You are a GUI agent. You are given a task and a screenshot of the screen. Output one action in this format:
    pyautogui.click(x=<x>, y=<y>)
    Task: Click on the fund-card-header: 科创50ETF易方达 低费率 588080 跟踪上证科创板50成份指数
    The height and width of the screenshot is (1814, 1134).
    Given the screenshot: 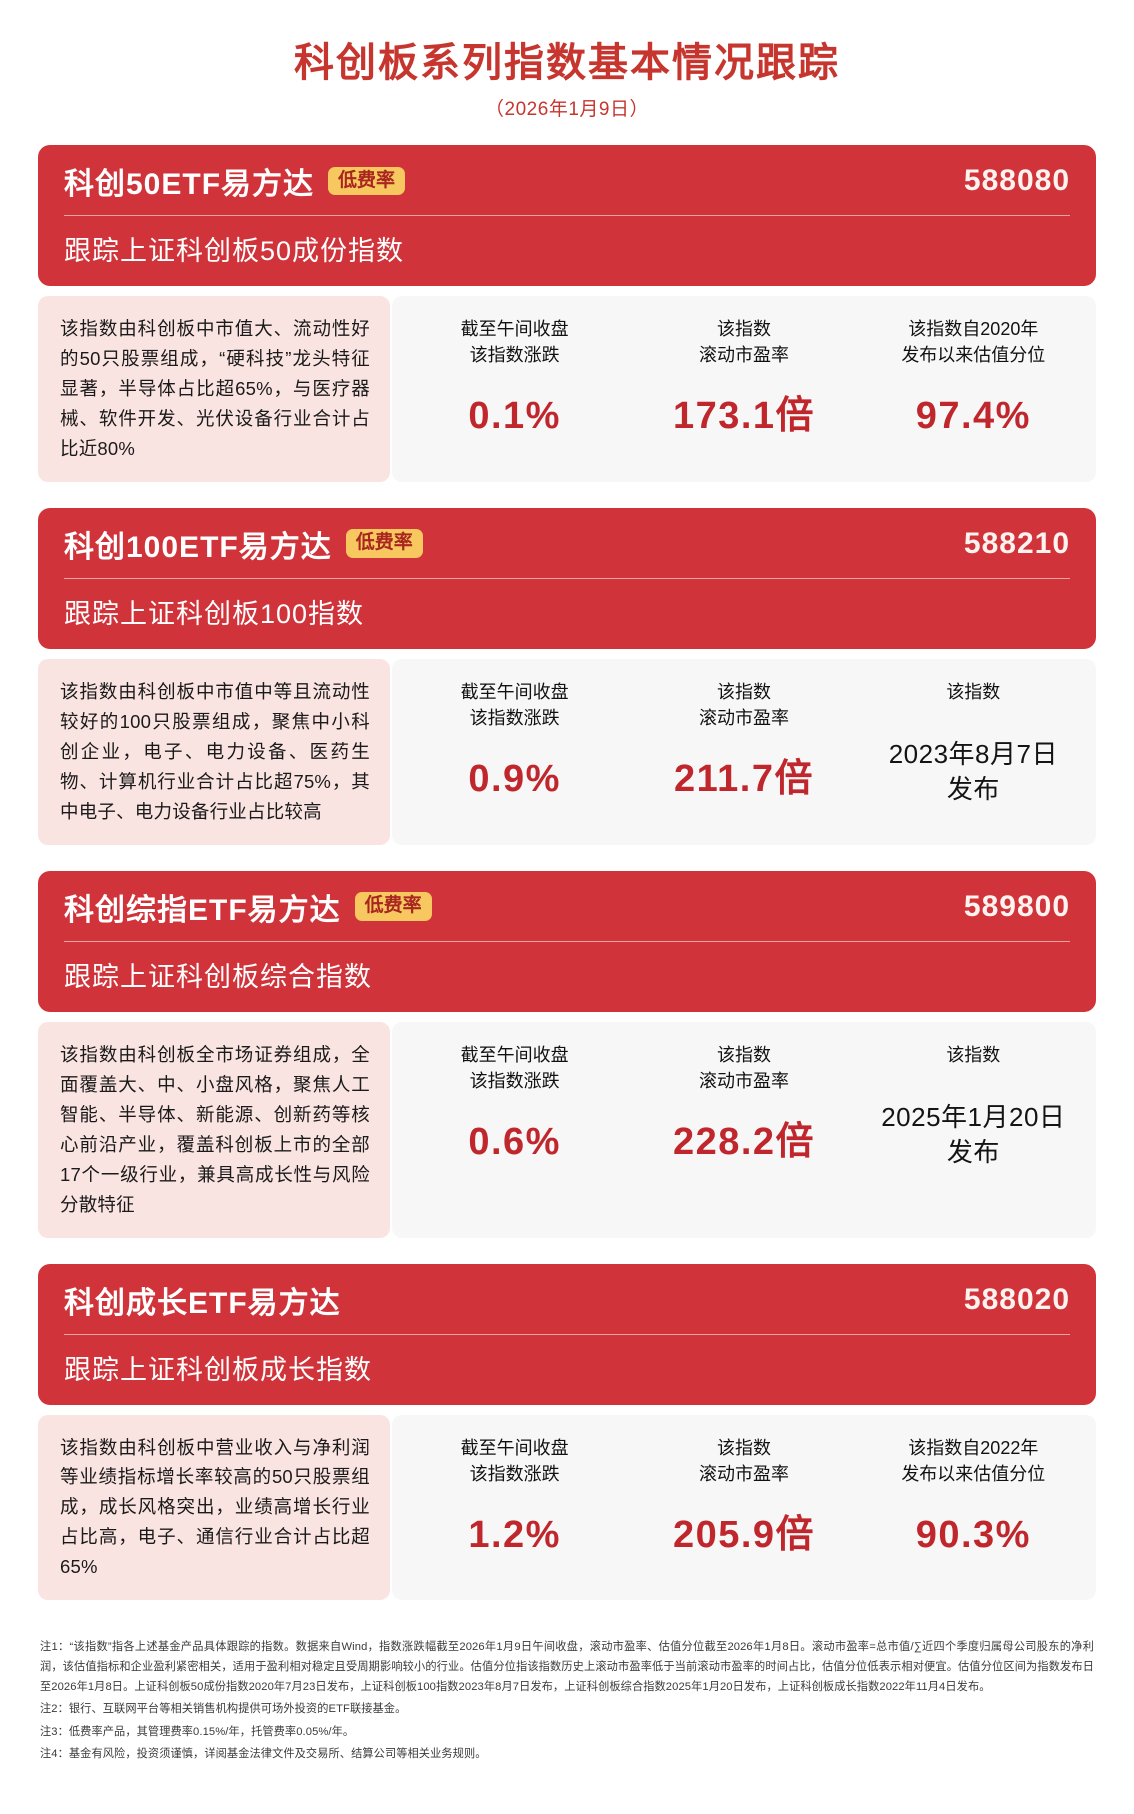 What is the action you would take?
    pyautogui.click(x=567, y=215)
    